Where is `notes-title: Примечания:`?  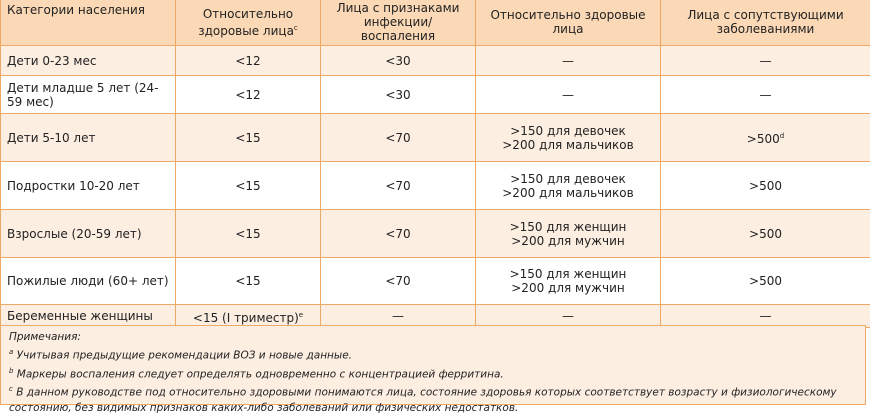 notes-title: Примечания: is located at coordinates (433, 337).